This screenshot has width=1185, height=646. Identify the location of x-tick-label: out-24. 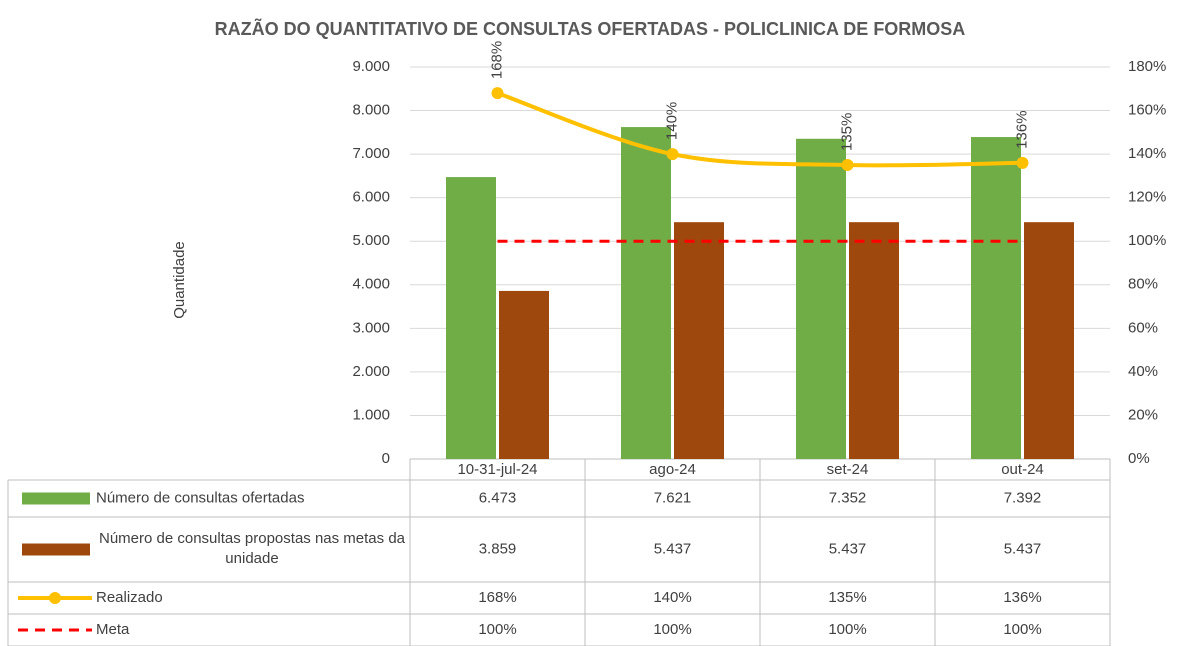
(1022, 469).